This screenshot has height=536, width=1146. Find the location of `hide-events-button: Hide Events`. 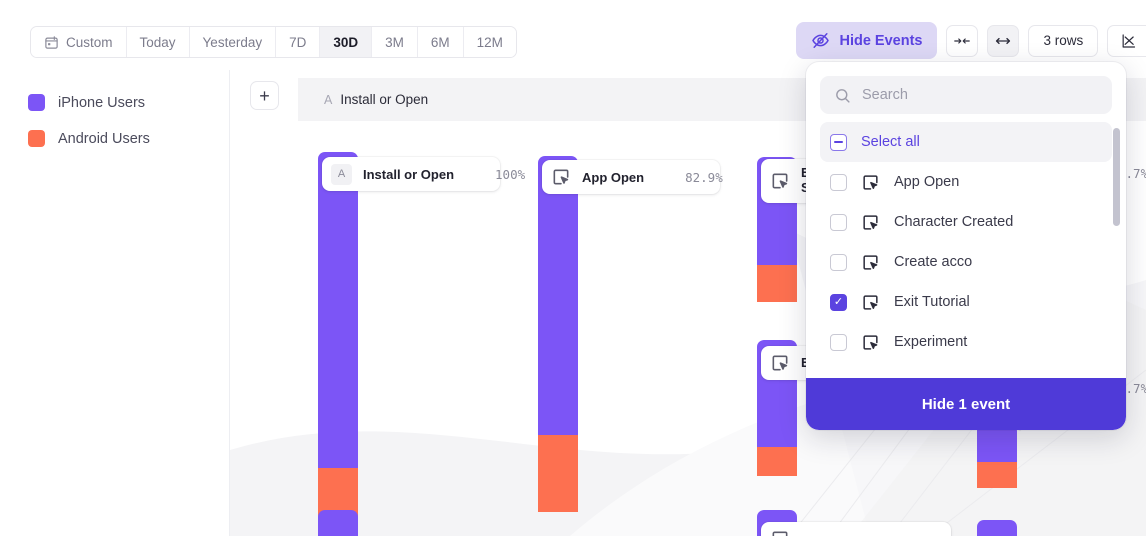

hide-events-button: Hide Events is located at coordinates (867, 40).